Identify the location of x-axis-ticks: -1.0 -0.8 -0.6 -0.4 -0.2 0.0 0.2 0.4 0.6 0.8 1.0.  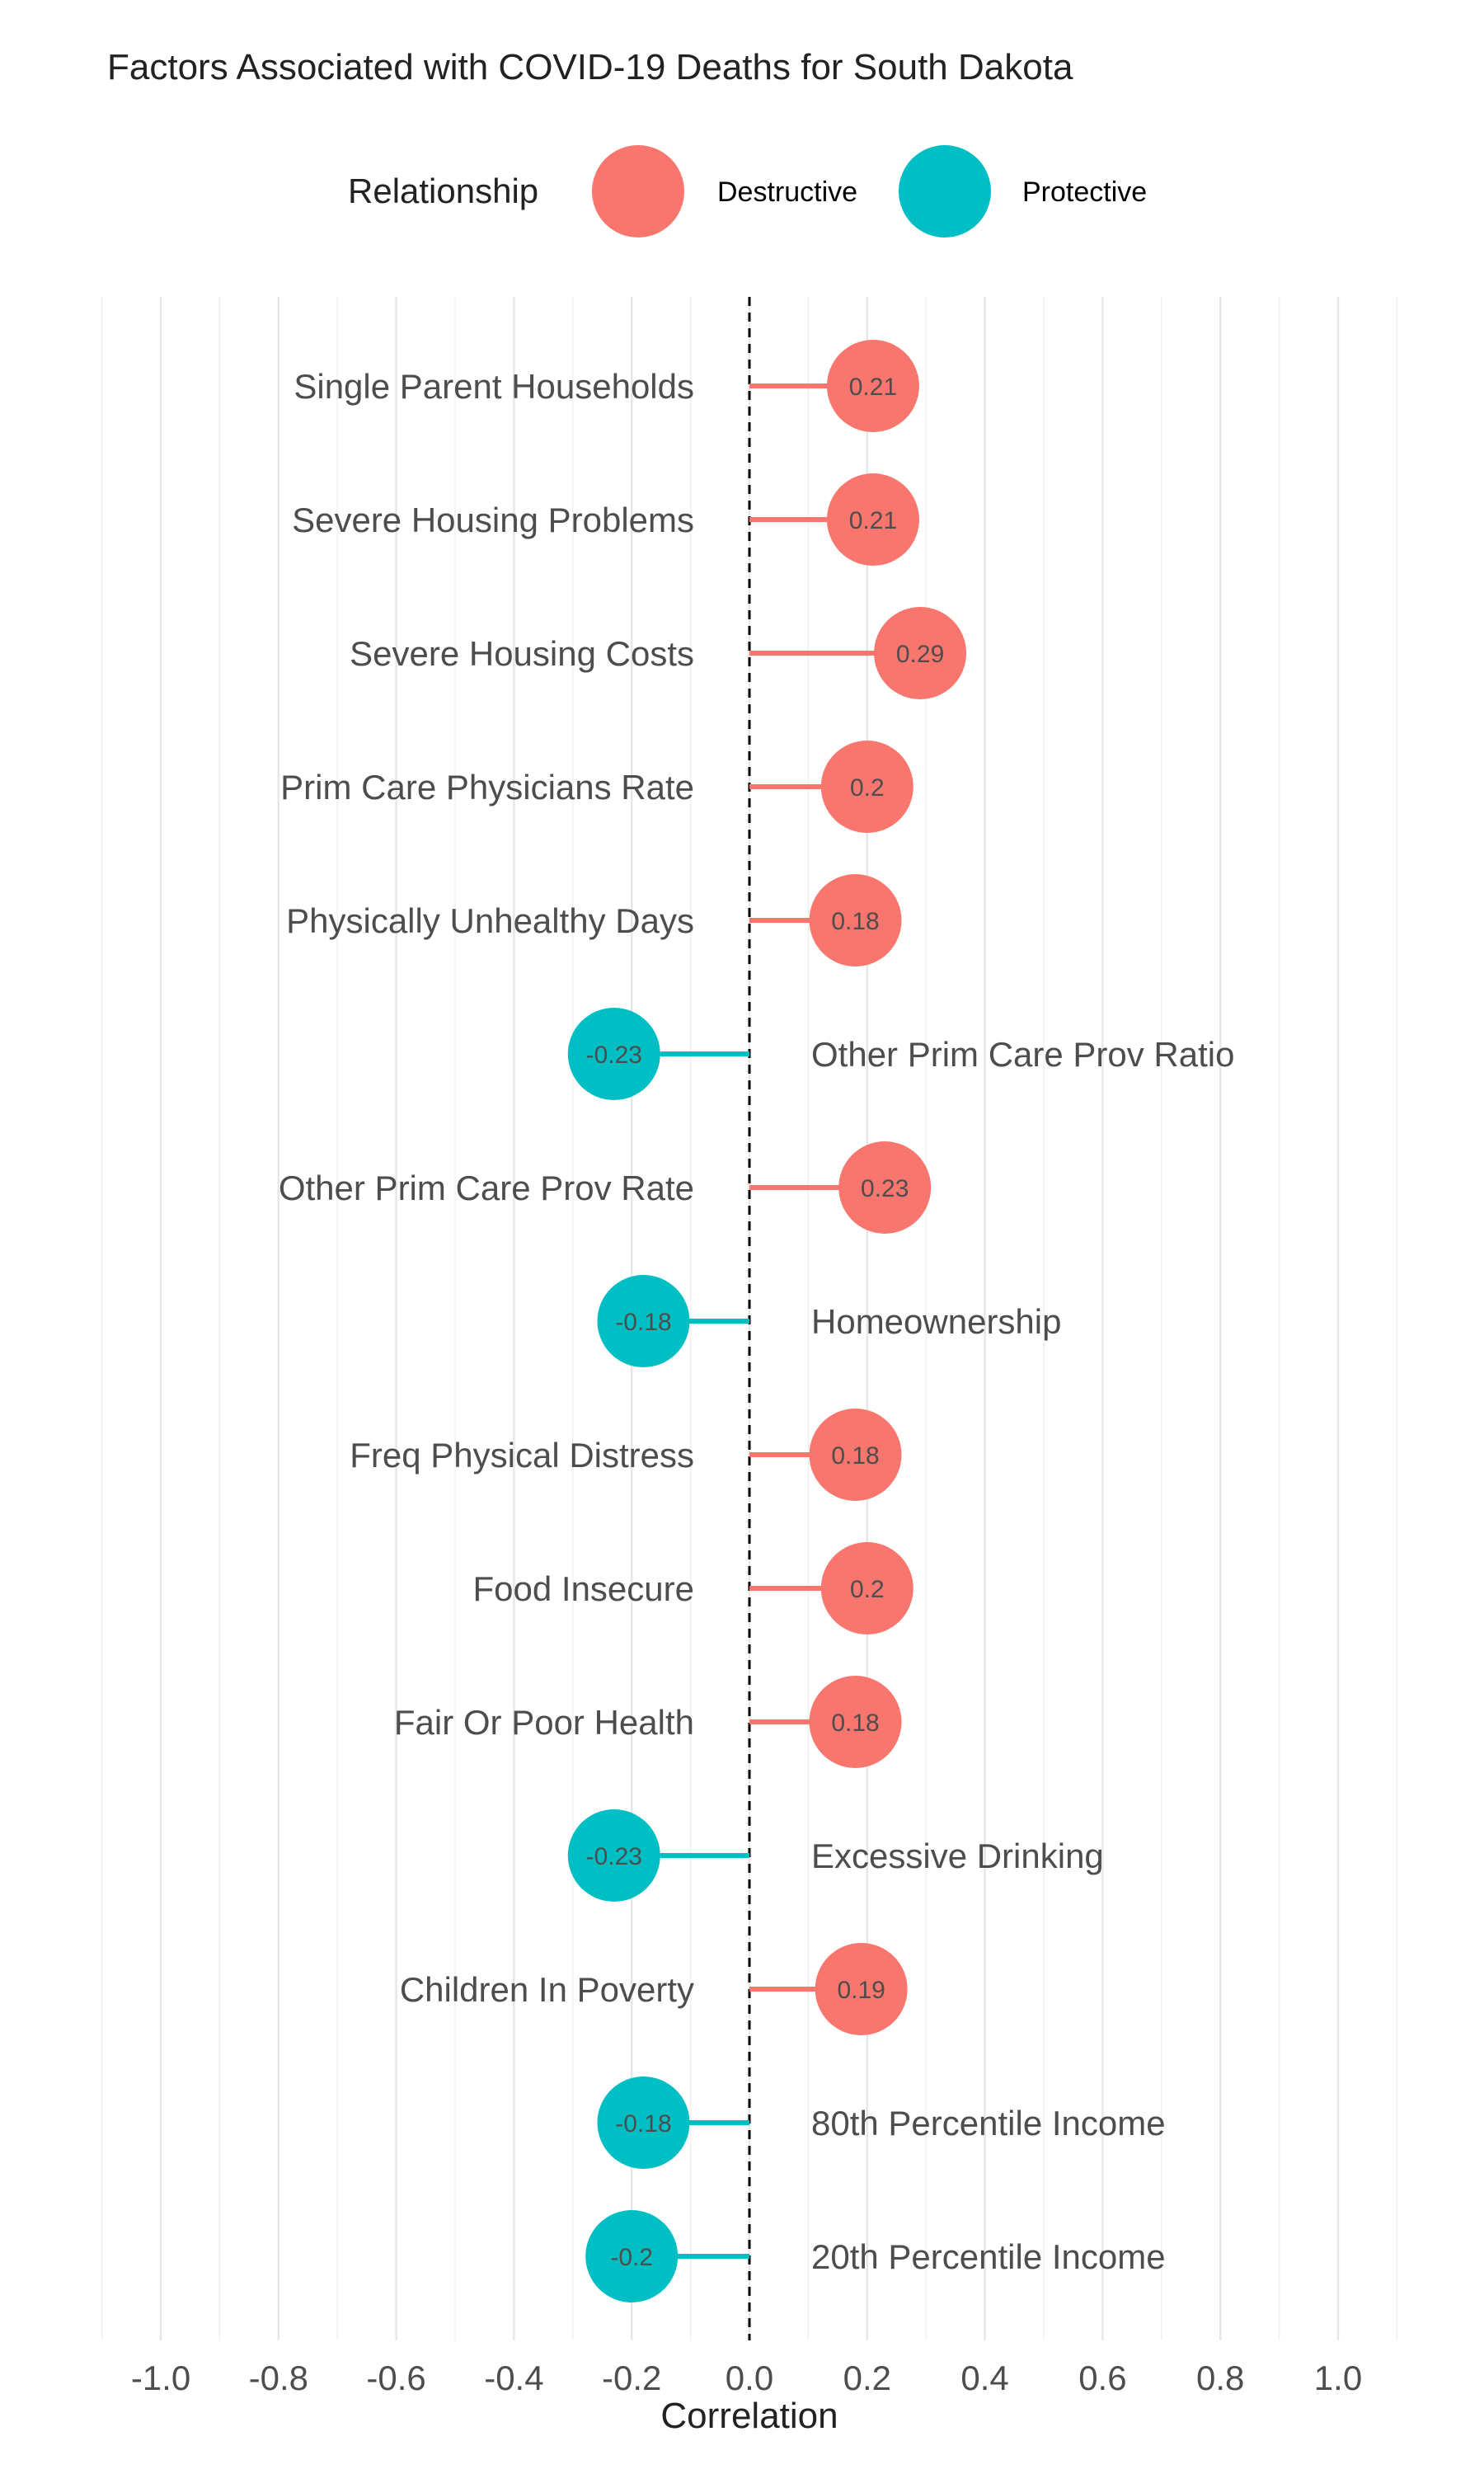
(746, 2378).